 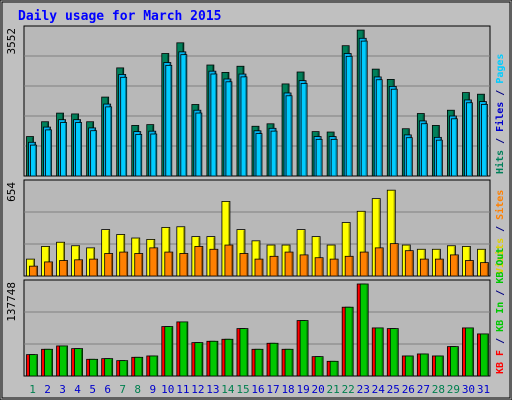 I want to click on x-tick-label: 13, so click(x=212, y=389).